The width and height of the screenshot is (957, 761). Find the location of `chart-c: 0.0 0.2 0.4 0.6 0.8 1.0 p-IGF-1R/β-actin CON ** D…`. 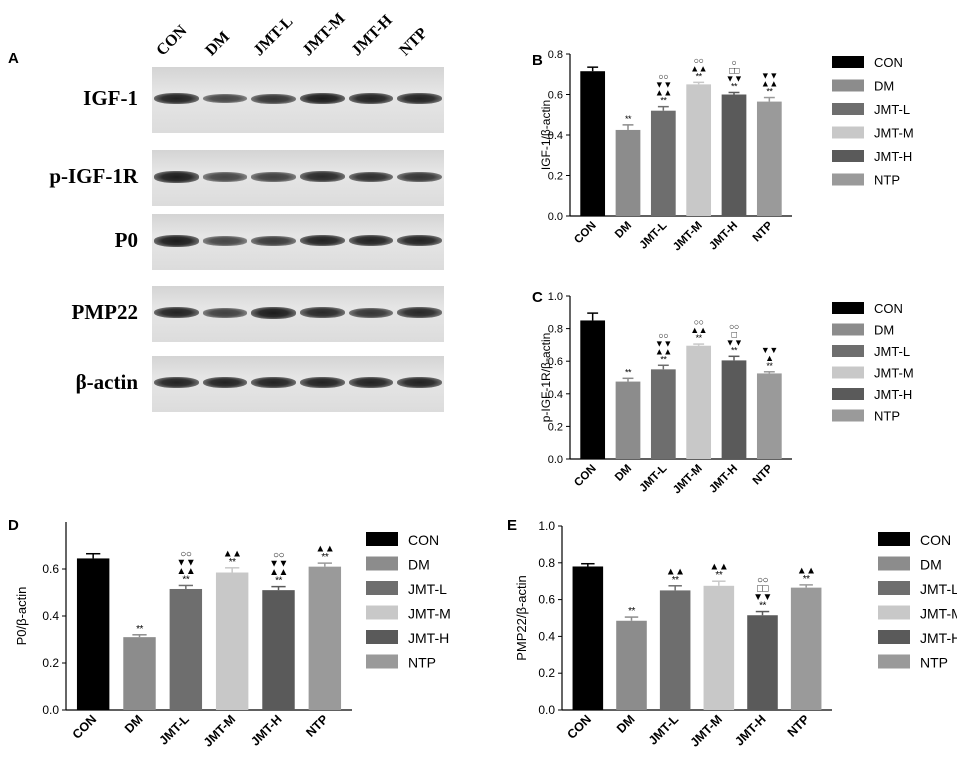

chart-c: 0.0 0.2 0.4 0.6 0.8 1.0 p-IGF-1R/β-actin CON ** D… is located at coordinates (727, 393).